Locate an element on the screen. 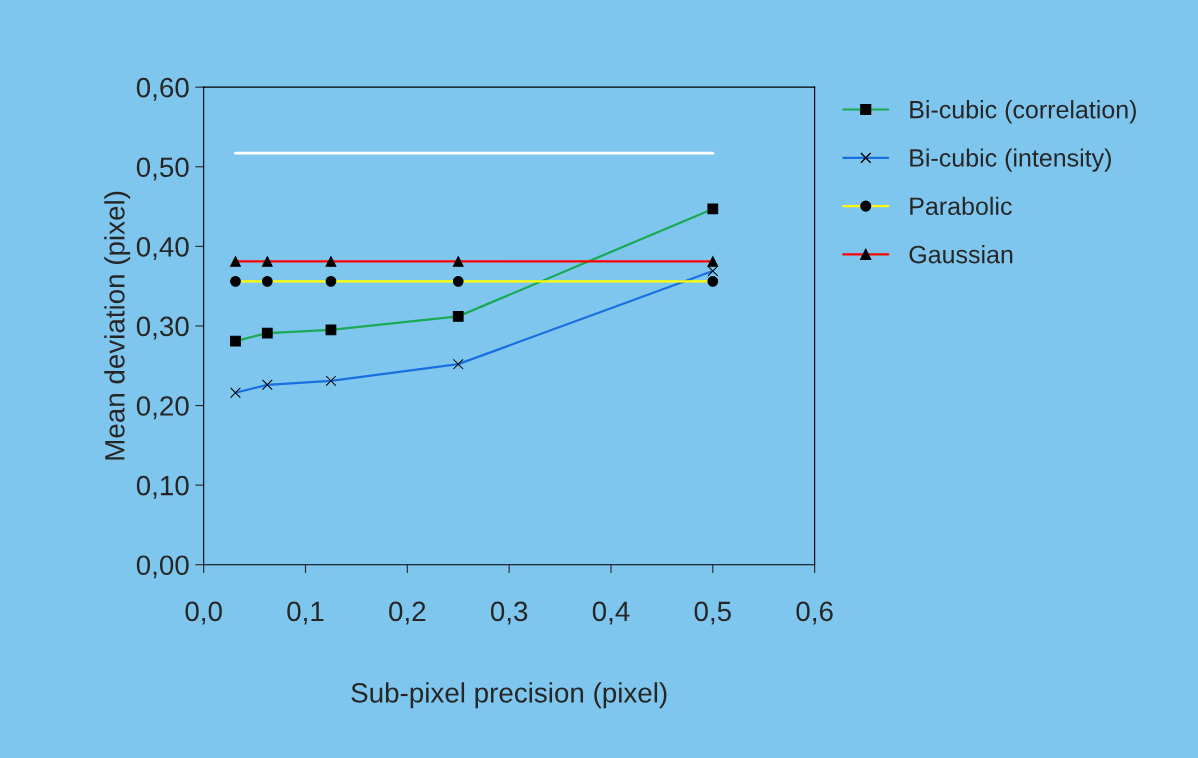 Image resolution: width=1198 pixels, height=758 pixels. y-tick-label: 0,10 is located at coordinates (162, 487).